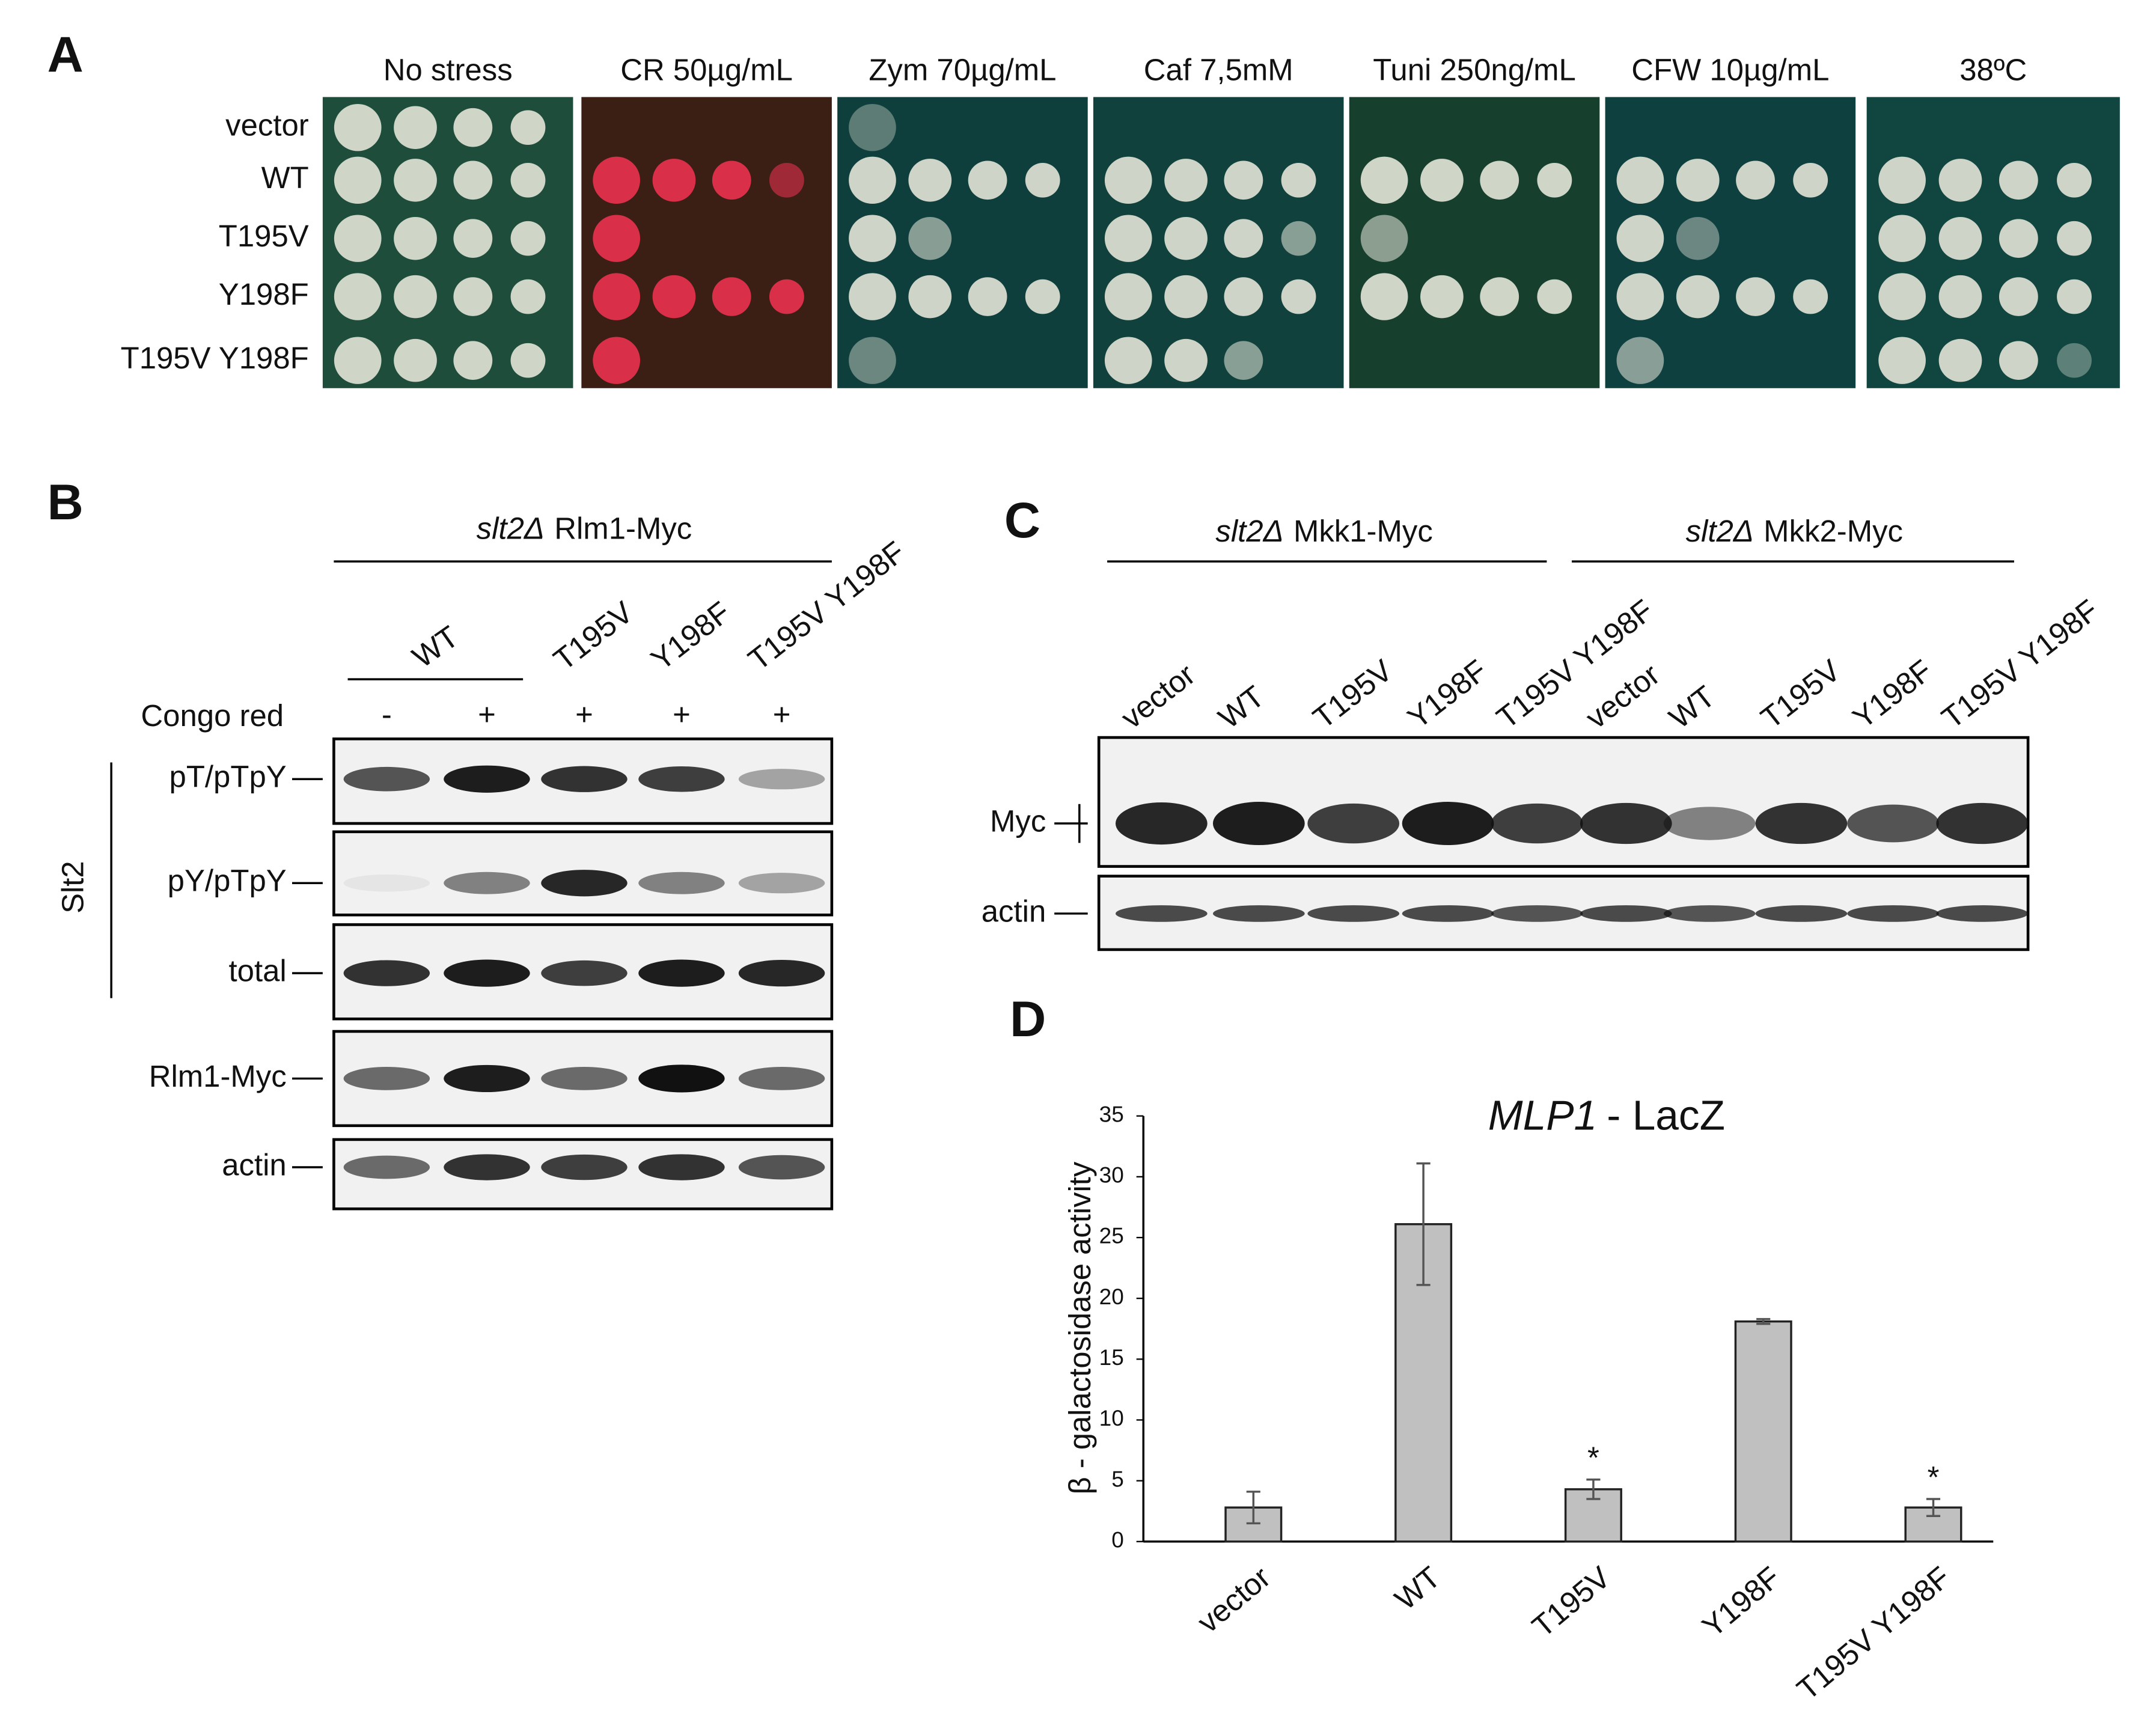 The width and height of the screenshot is (2156, 1719). Describe the element at coordinates (1117, 1479) in the screenshot. I see `y-tick-label: 5` at that location.